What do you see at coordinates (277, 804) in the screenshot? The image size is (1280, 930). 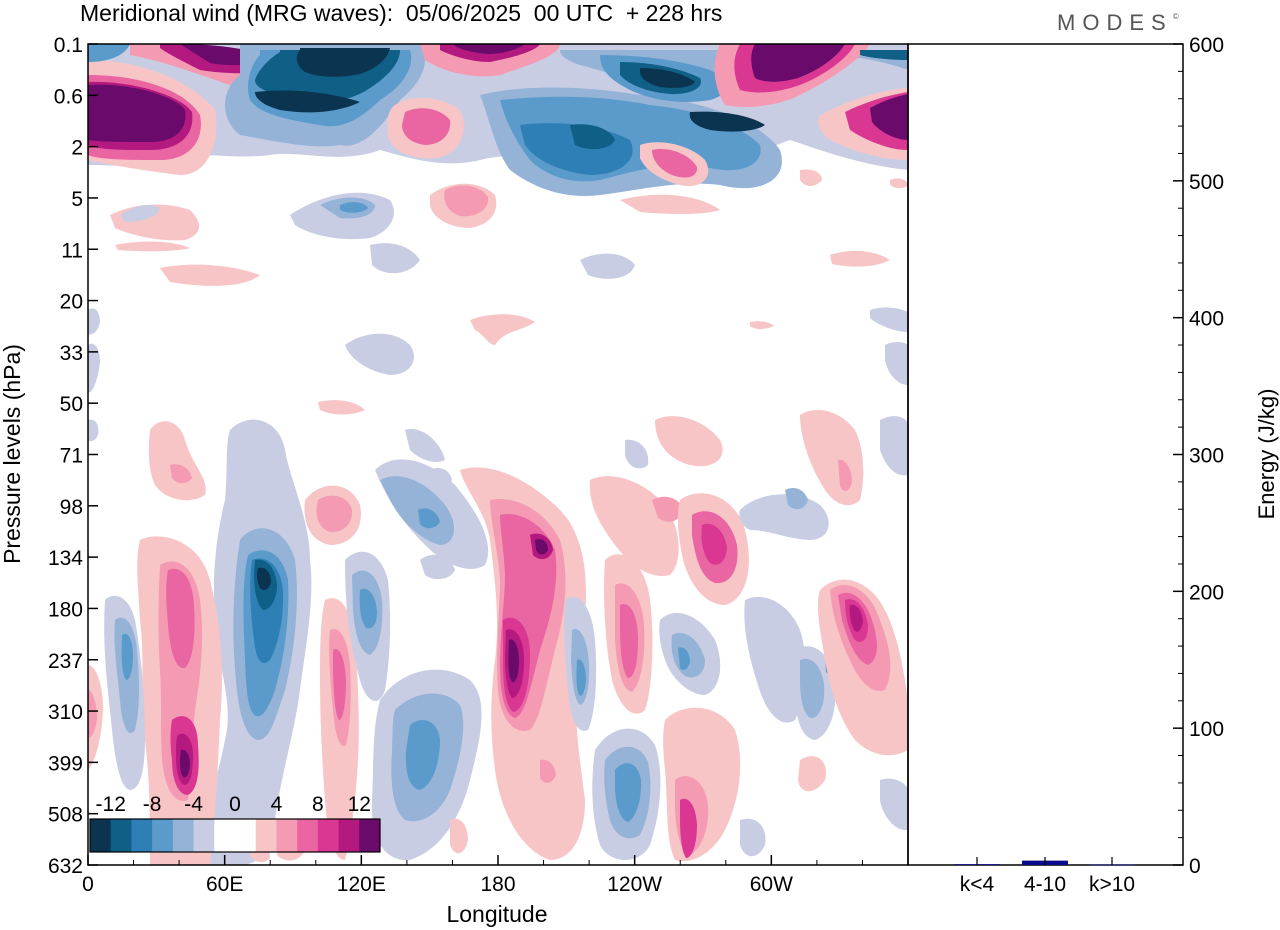 I see `colorbar-label: 4` at bounding box center [277, 804].